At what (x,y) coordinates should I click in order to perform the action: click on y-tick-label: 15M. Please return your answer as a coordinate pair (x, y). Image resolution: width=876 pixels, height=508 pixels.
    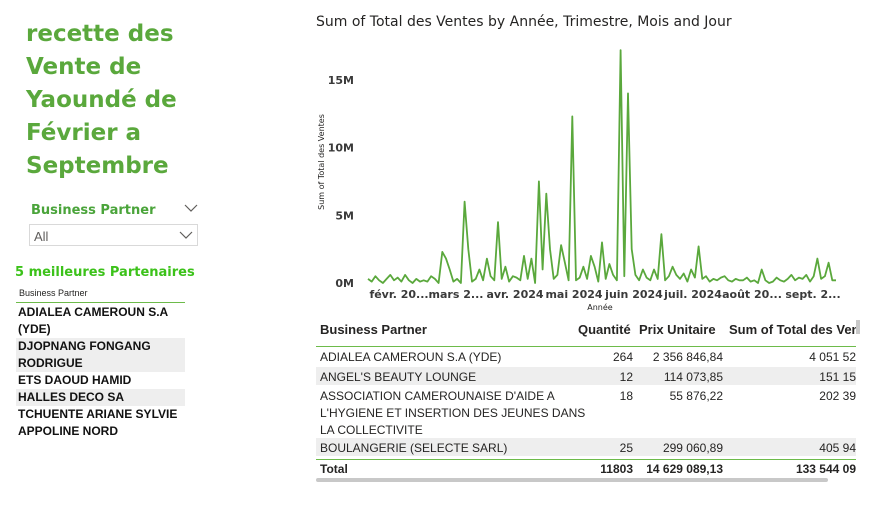
    Looking at the image, I should click on (341, 80).